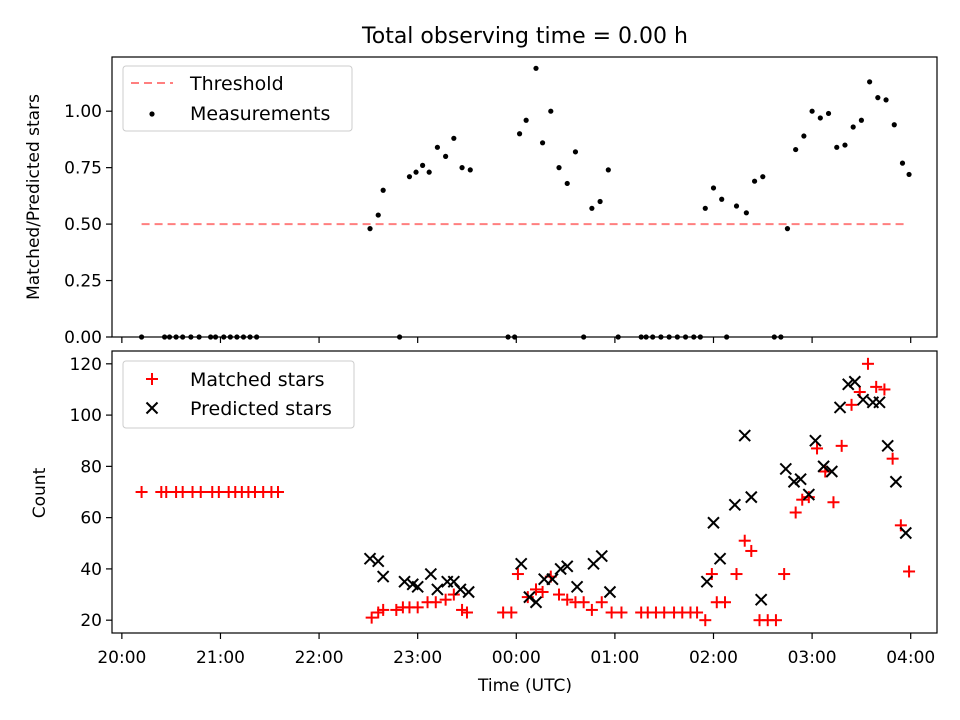 This screenshot has width=960, height=720. Describe the element at coordinates (121, 658) in the screenshot. I see `count-x-tick-label: 20:00` at that location.